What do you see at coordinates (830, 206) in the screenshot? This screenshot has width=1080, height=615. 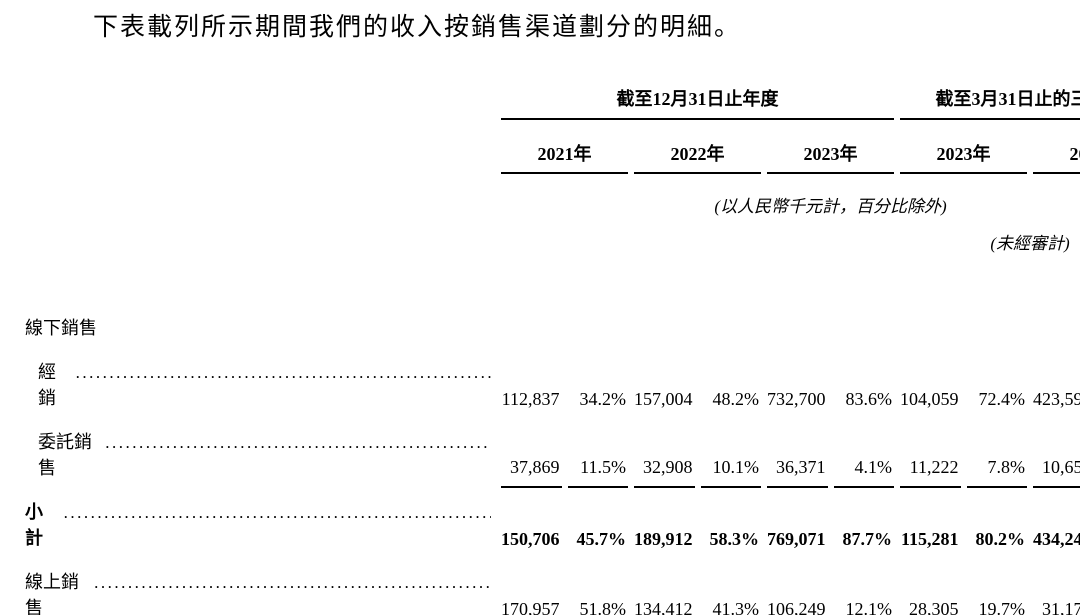 I see `unit-note: (以人民幣千元計，百分比除外)` at bounding box center [830, 206].